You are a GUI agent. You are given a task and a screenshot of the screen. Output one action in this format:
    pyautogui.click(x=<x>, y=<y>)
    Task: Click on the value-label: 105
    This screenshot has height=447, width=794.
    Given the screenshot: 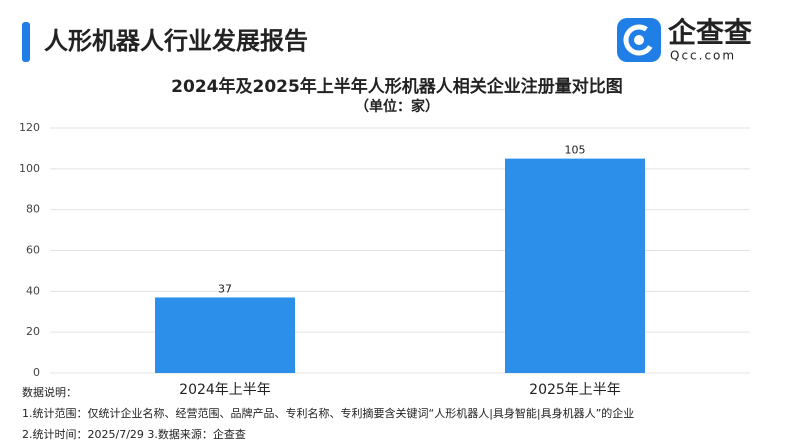 What is the action you would take?
    pyautogui.click(x=575, y=150)
    